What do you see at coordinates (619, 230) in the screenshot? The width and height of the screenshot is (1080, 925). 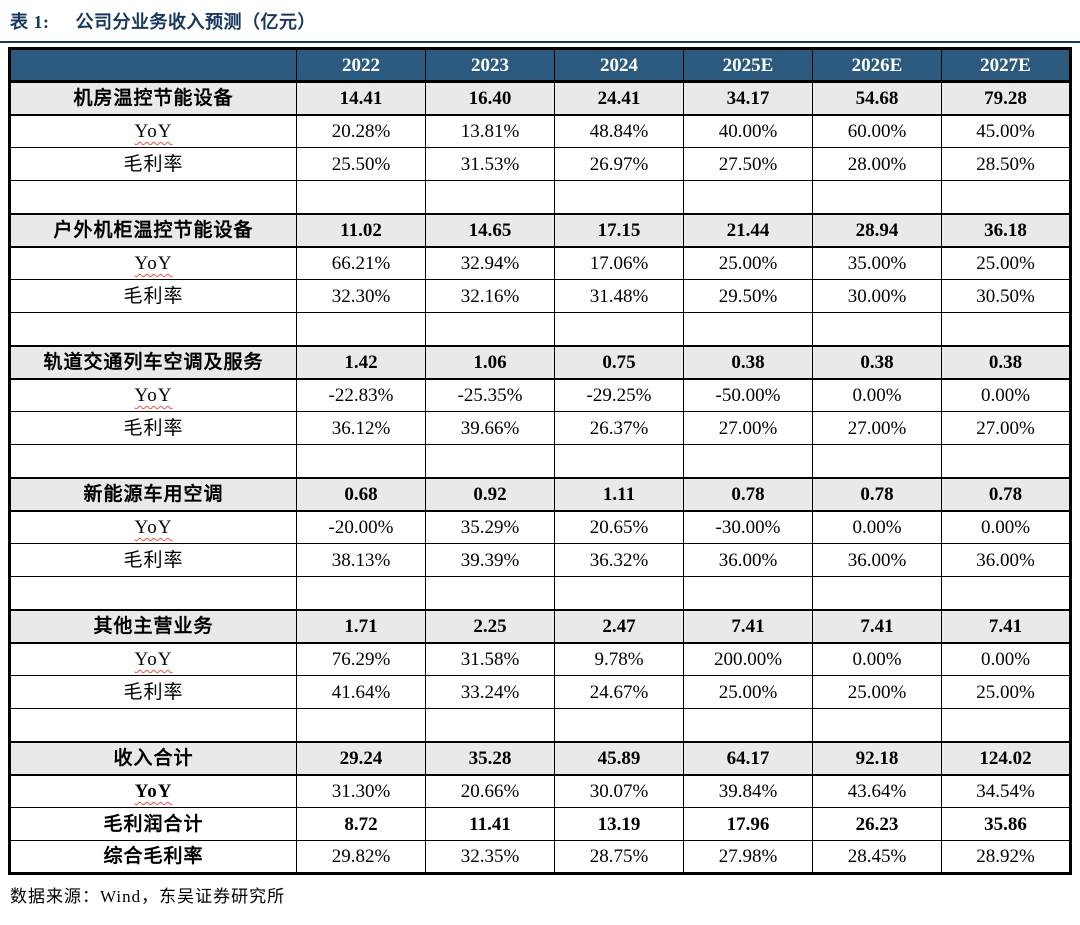 I see `value-cell: 17.15` at bounding box center [619, 230].